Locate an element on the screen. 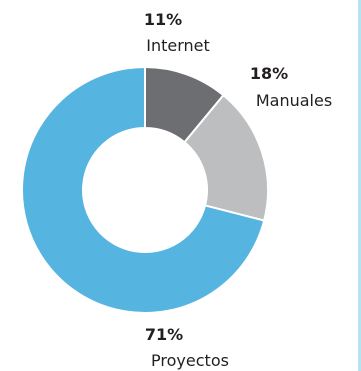 The width and height of the screenshot is (361, 371). slice-label-internet: 11% Internet is located at coordinates (177, 32).